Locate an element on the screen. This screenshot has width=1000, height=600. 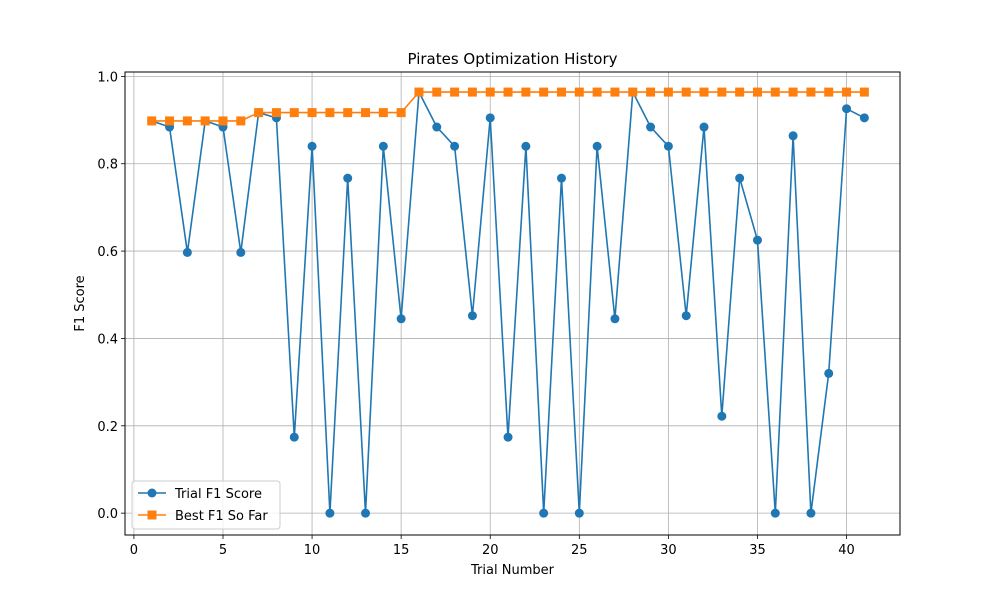
x-tick-label: 25 is located at coordinates (579, 550).